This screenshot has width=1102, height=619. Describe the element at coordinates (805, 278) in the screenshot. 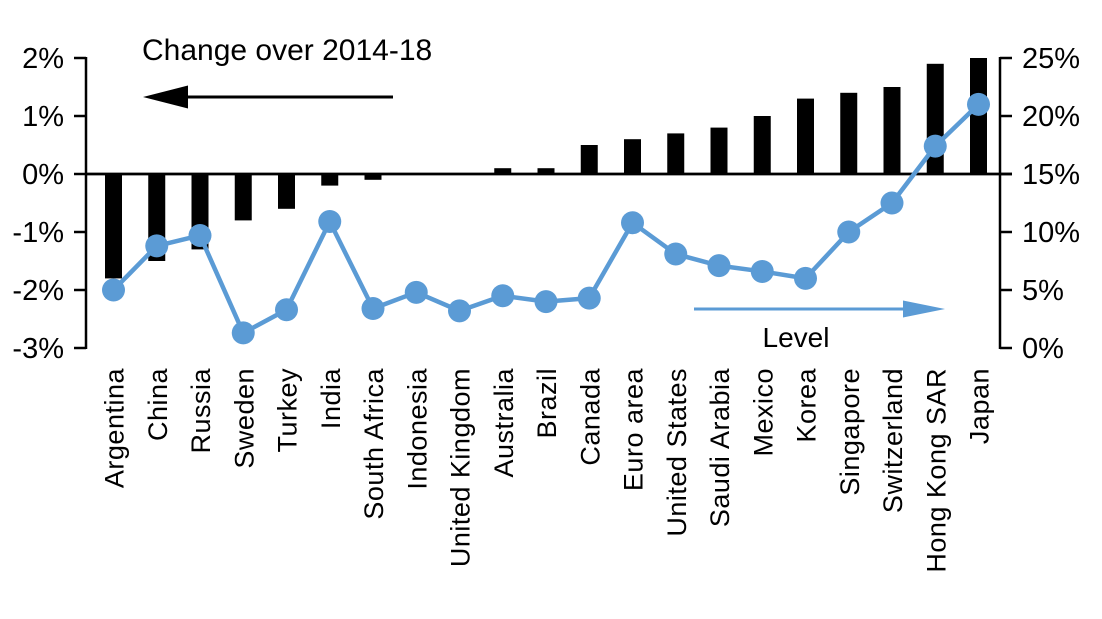

I see `dot-korea` at that location.